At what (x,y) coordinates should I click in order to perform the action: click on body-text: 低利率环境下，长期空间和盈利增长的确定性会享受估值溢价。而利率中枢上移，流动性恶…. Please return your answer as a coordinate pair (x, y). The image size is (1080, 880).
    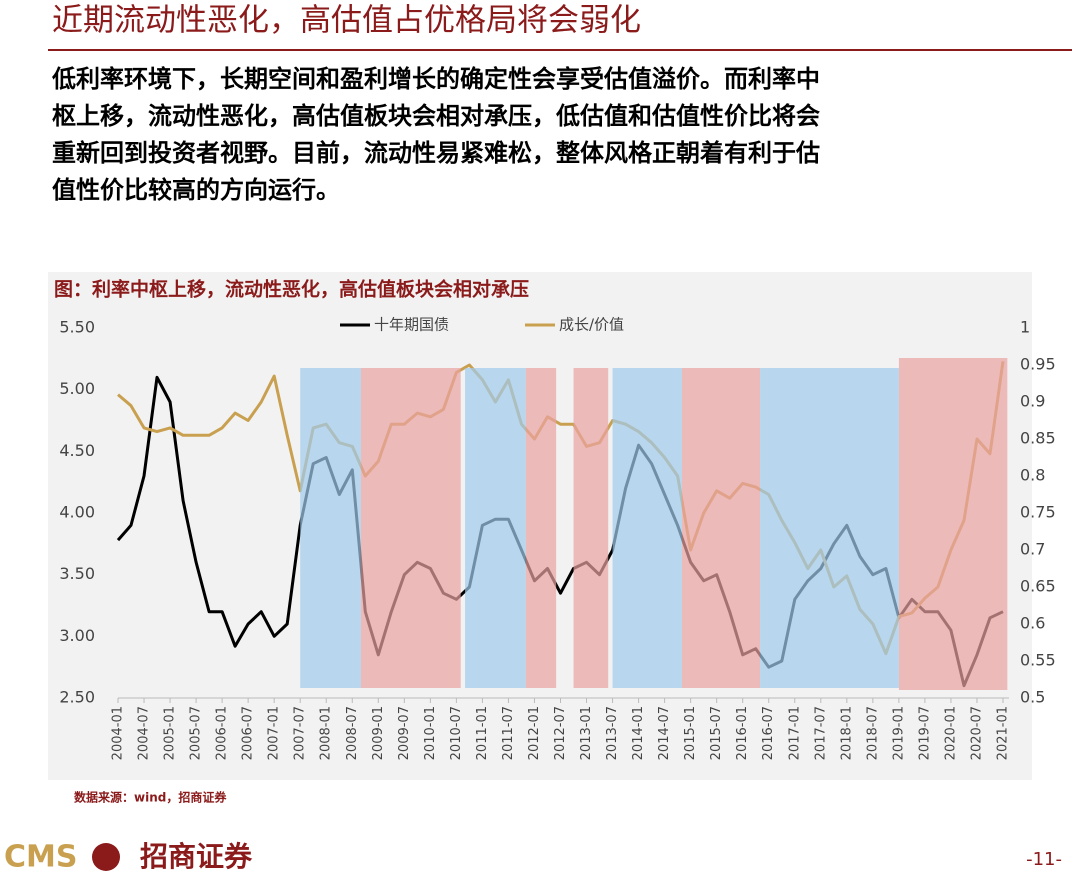
    Looking at the image, I should click on (435, 134).